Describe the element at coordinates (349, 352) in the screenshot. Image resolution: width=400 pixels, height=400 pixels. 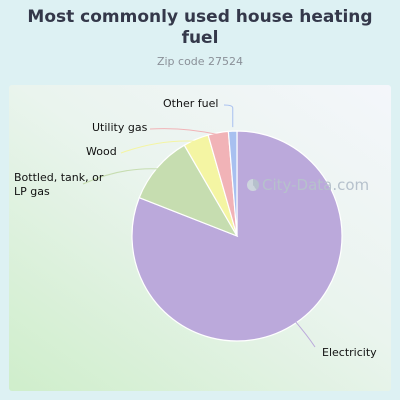
I see `slice-label: Electricity` at that location.